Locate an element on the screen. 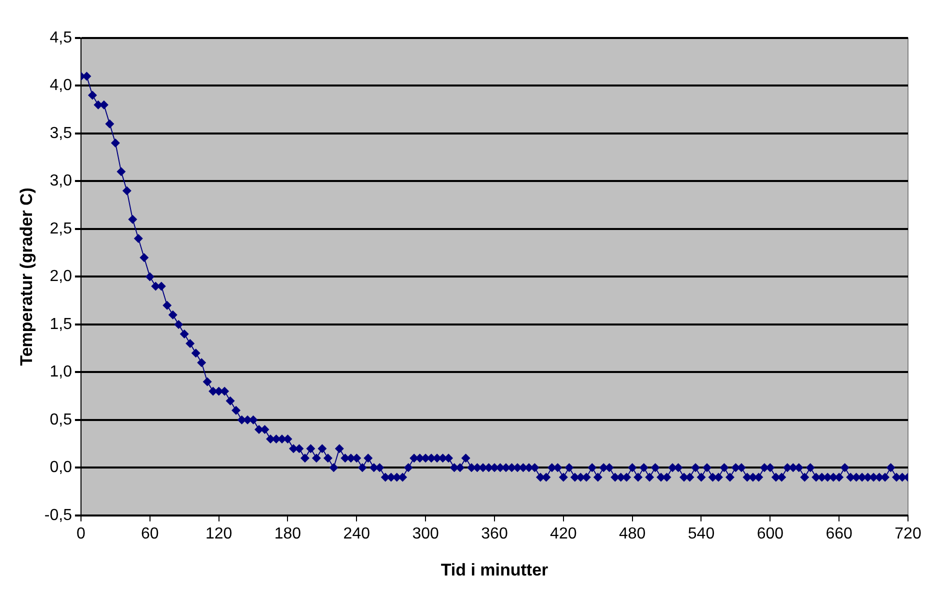 The image size is (938, 598). y-tick-label: 2,5 is located at coordinates (61, 229).